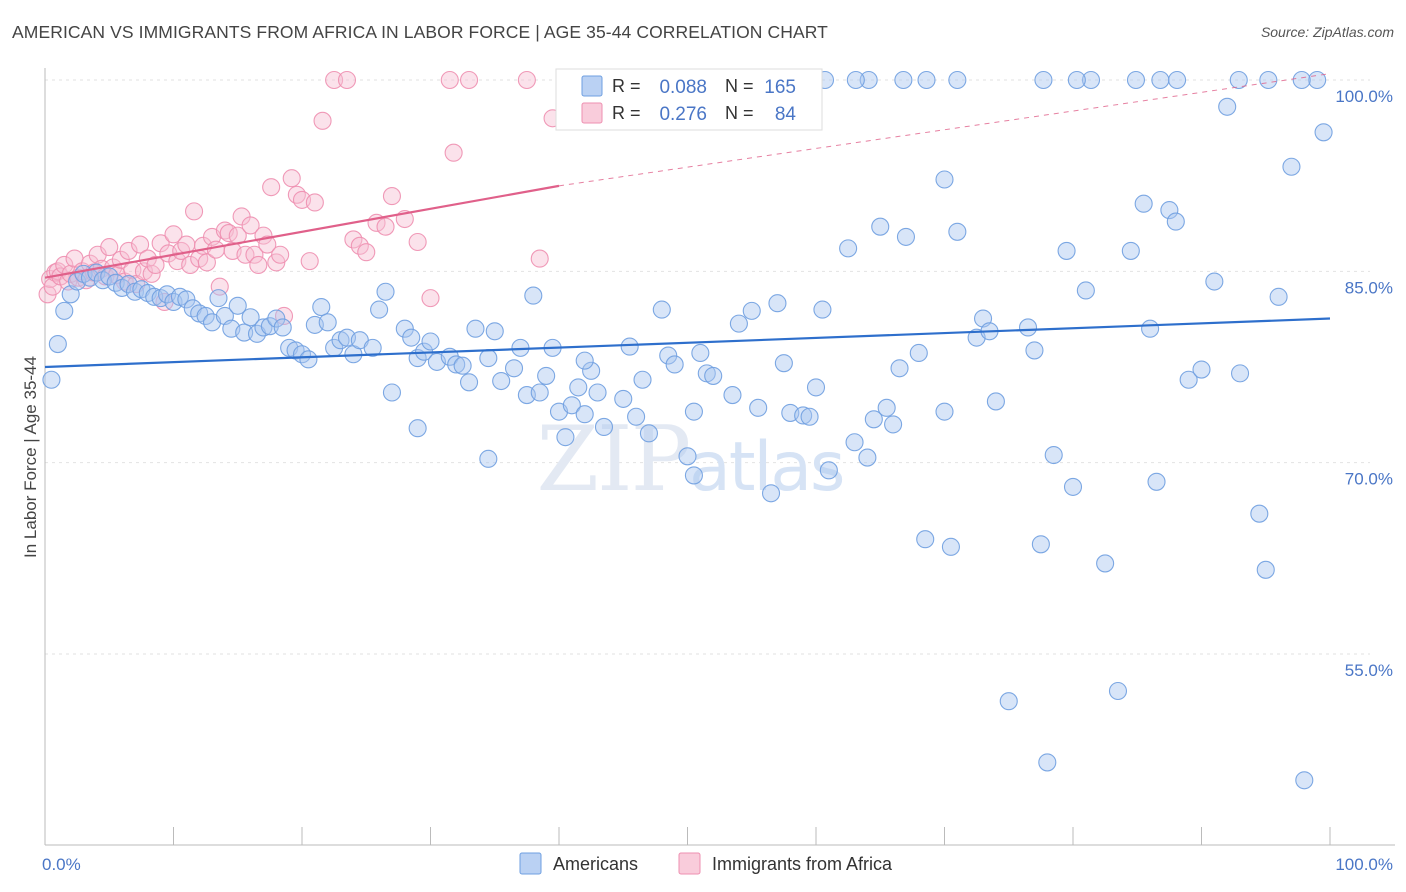 This screenshot has width=1406, height=892. I want to click on x-tick-label-min: 0.0%, so click(61, 864).